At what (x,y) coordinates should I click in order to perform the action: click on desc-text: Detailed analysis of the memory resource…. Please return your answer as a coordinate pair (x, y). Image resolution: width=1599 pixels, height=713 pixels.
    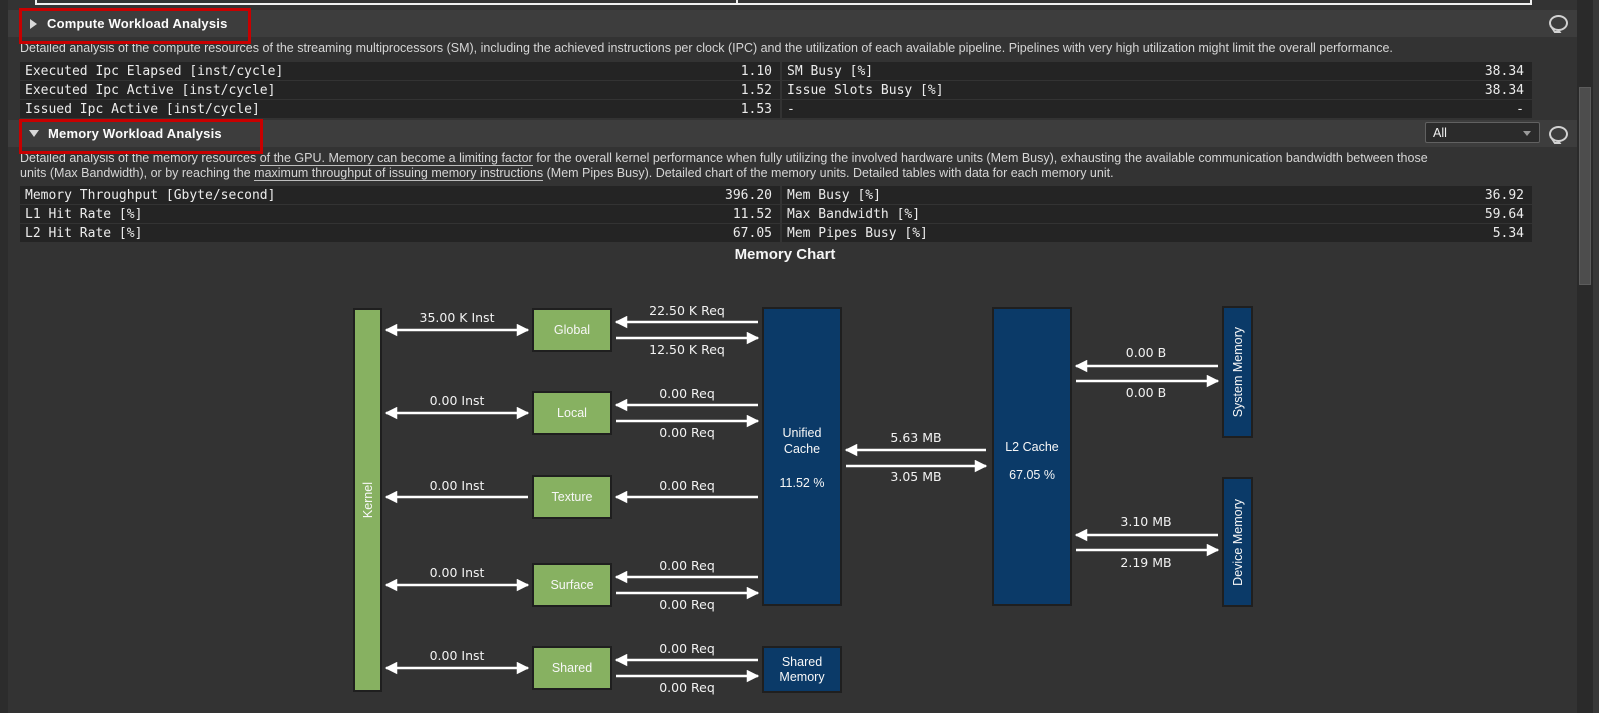
    Looking at the image, I should click on (140, 158).